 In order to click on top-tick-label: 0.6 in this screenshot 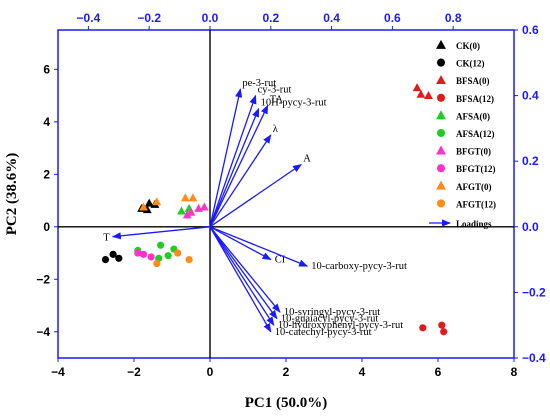, I will do `click(392, 18)`.